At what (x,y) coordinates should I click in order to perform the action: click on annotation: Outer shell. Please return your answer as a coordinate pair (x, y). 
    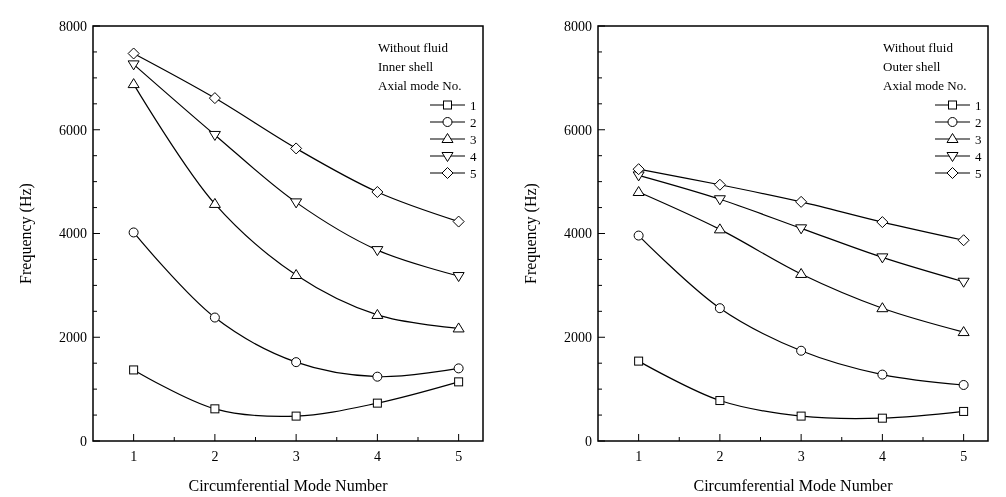
    Looking at the image, I should click on (912, 66).